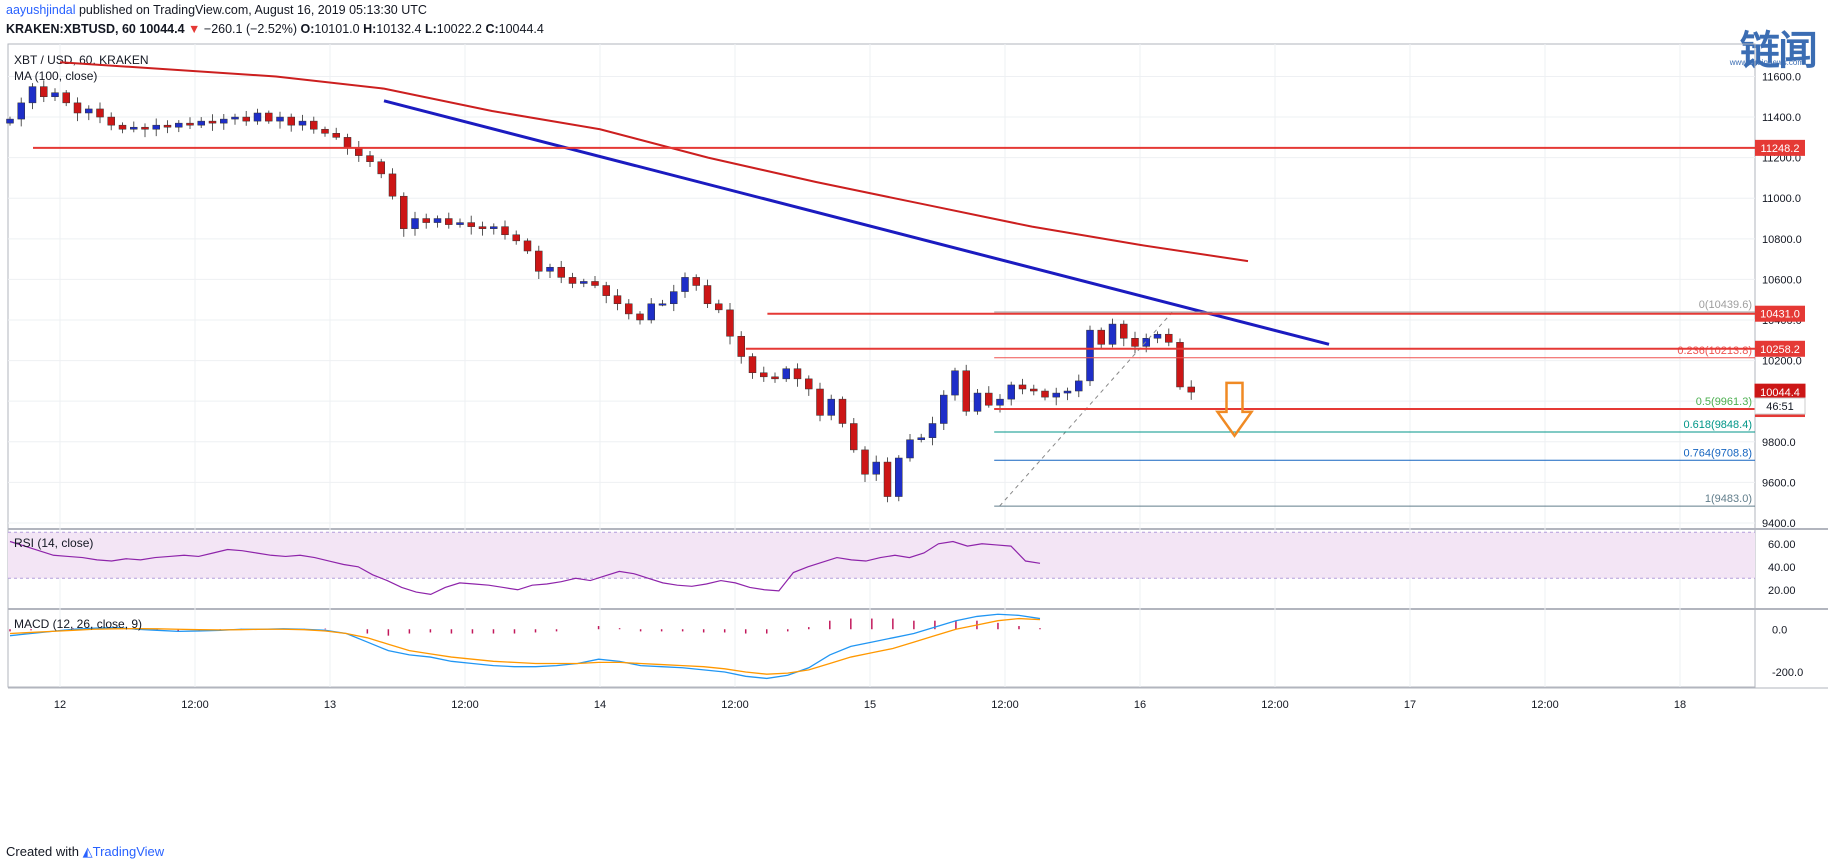  What do you see at coordinates (71, 29) in the screenshot?
I see `symbol-label: KRAKEN:XBTUSD, 60` at bounding box center [71, 29].